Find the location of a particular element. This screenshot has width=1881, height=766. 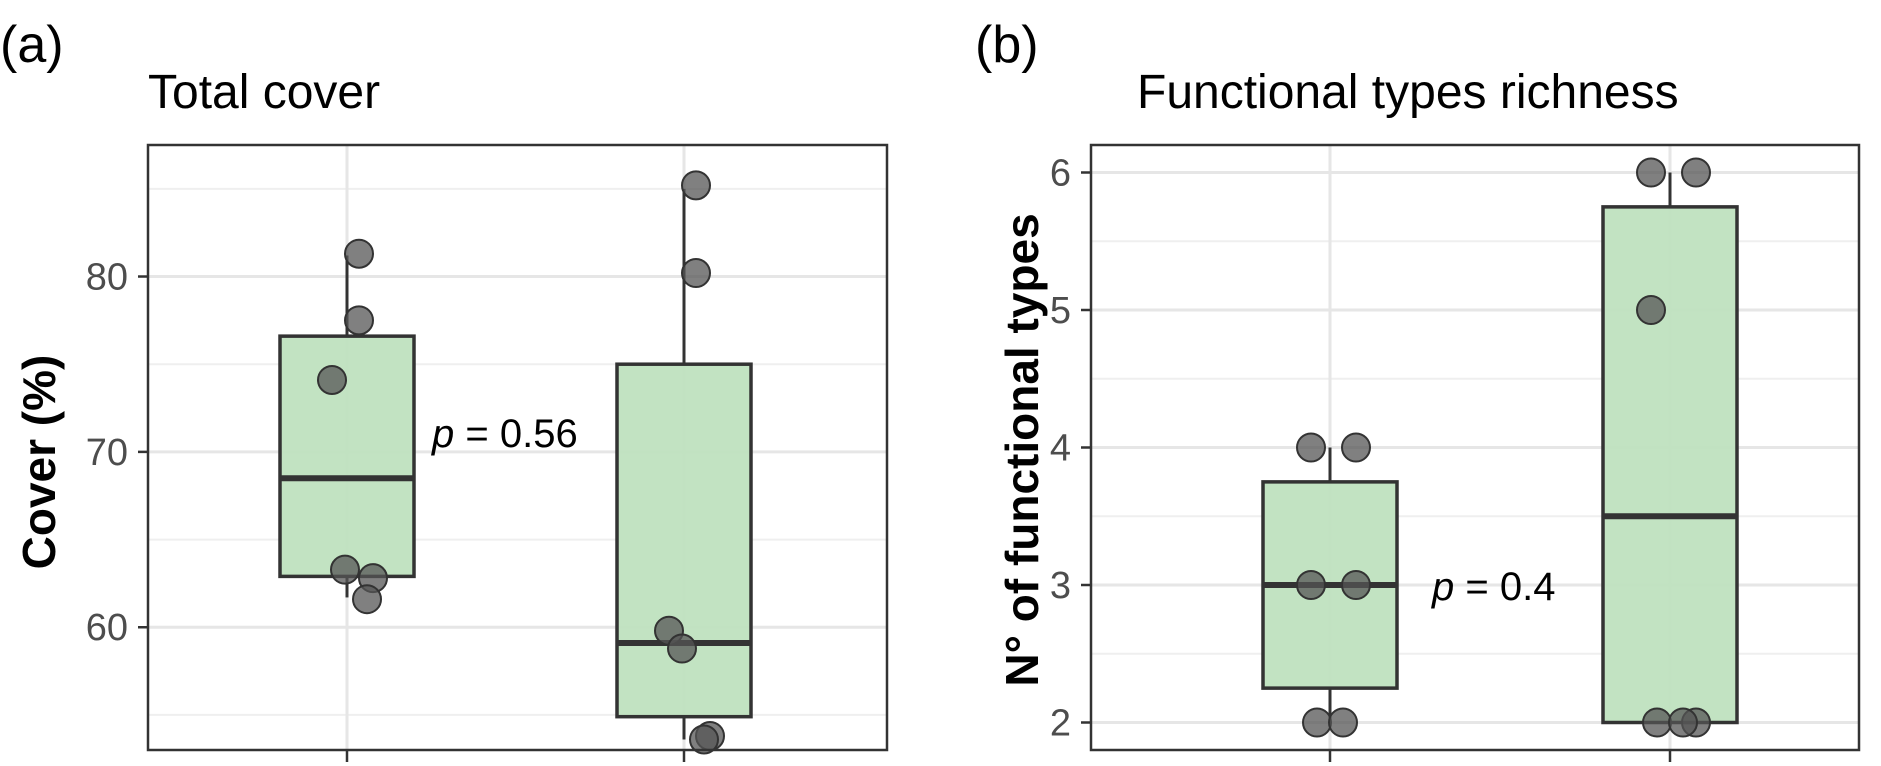

y-tick-label-0: 60 is located at coordinates (107, 628).